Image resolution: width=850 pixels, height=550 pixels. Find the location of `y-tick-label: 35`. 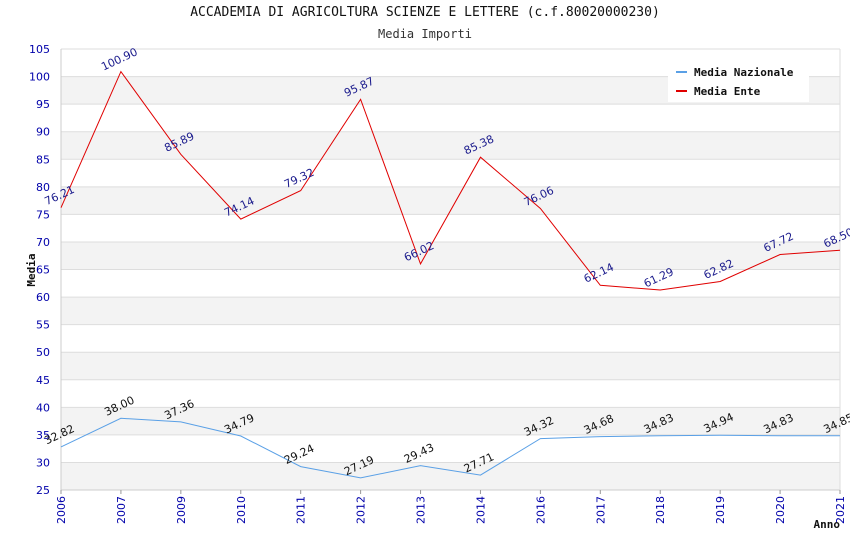

y-tick-label: 35 is located at coordinates (43, 435).